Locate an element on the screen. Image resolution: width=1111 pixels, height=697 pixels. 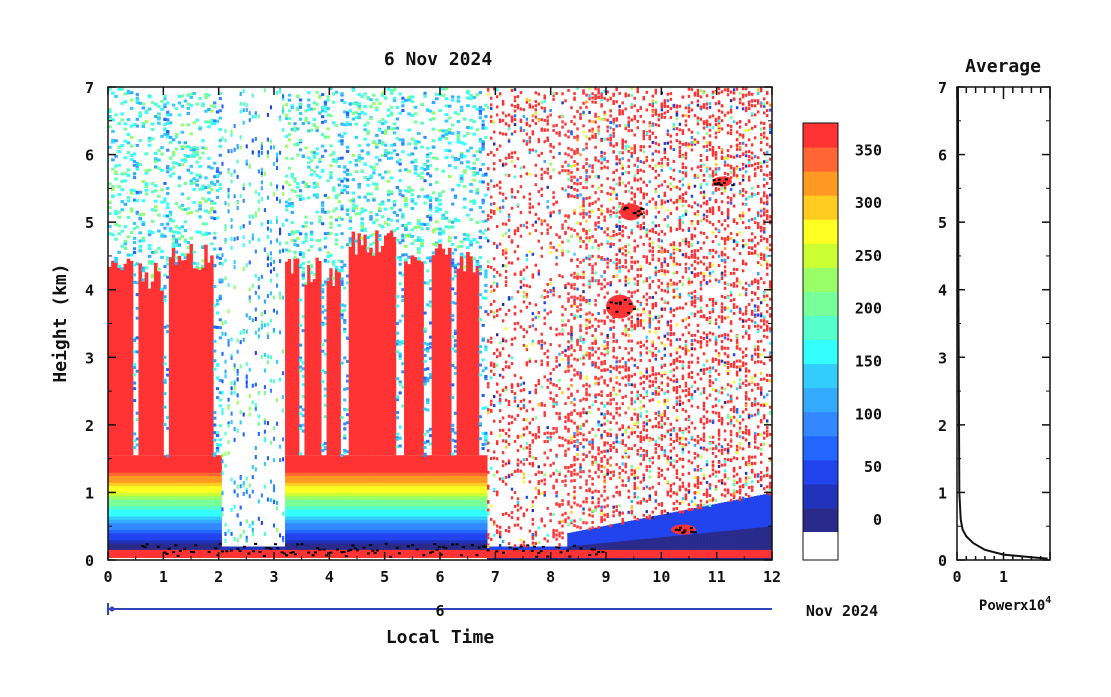
y-tick-label: 1 is located at coordinates (89, 493).